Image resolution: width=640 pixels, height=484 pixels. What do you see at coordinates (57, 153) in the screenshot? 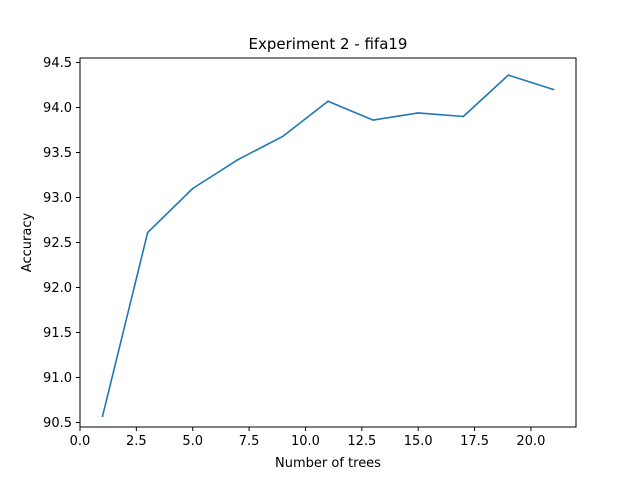
I see `y-tick-label: 93.5` at bounding box center [57, 153].